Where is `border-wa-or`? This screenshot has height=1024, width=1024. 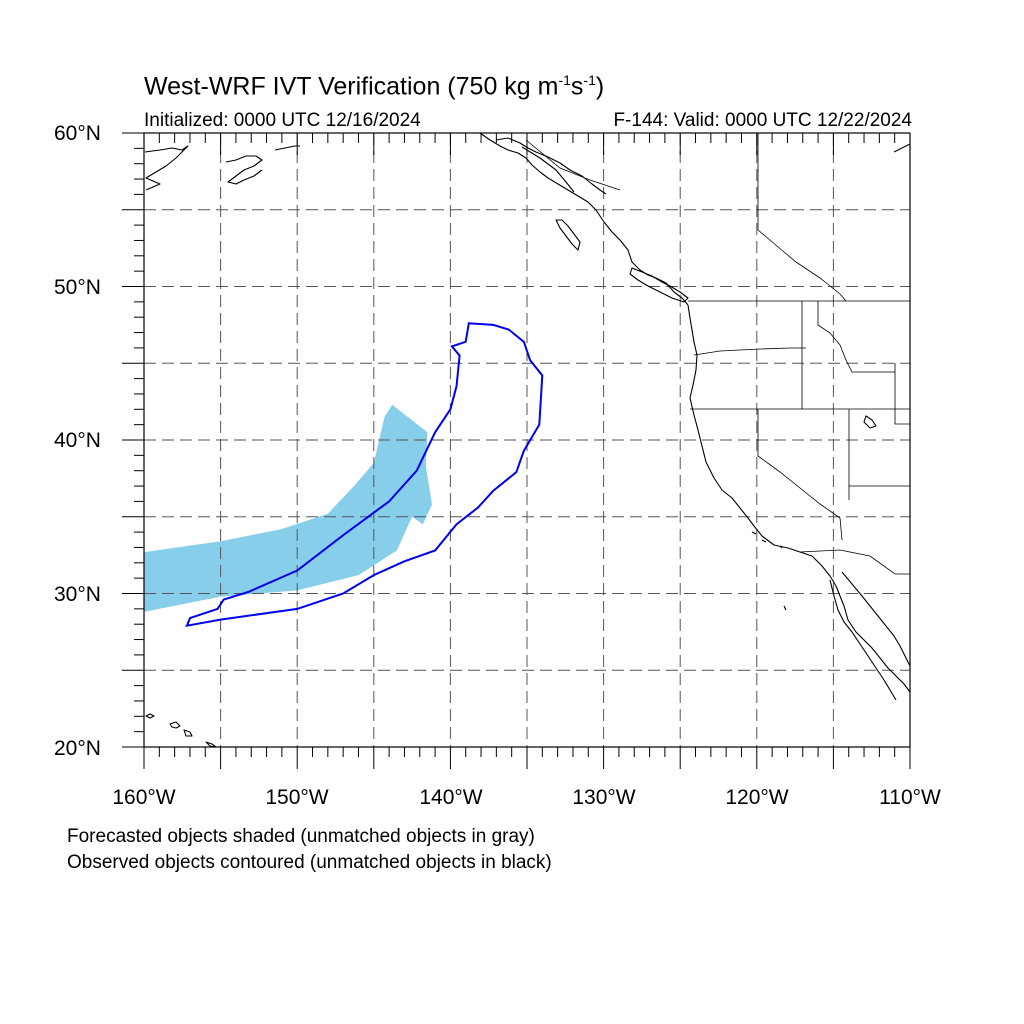
border-wa-or is located at coordinates (749, 351).